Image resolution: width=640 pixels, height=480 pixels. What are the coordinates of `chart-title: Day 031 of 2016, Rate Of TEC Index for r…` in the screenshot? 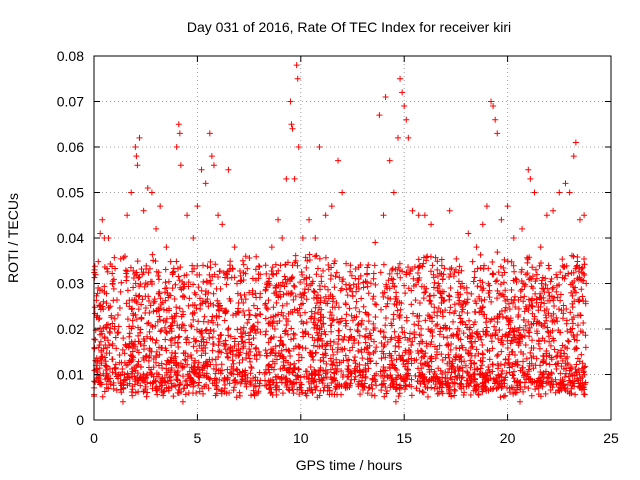 It's located at (349, 27).